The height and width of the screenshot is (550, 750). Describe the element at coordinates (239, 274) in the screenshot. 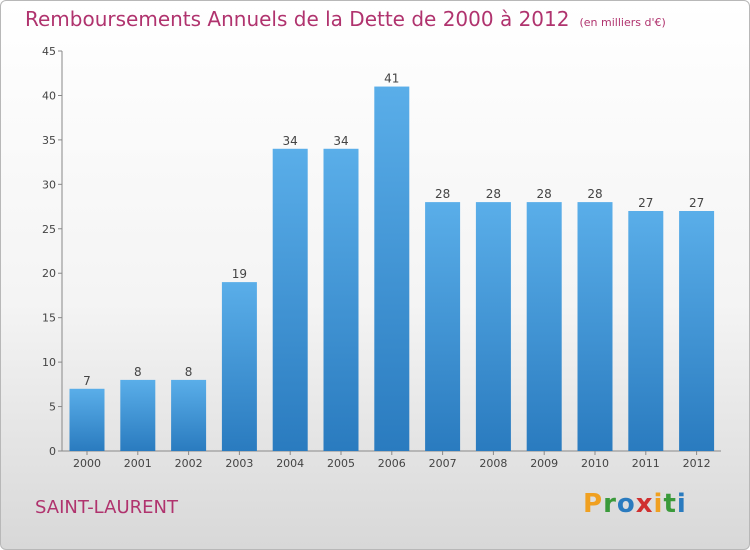

I see `data-label: 19` at that location.